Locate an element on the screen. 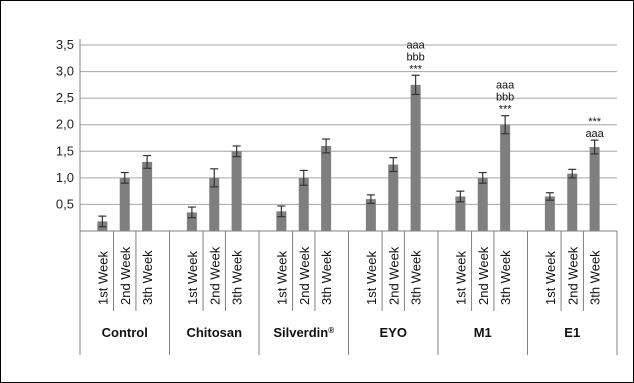  group-label: Chitosan is located at coordinates (214, 332).